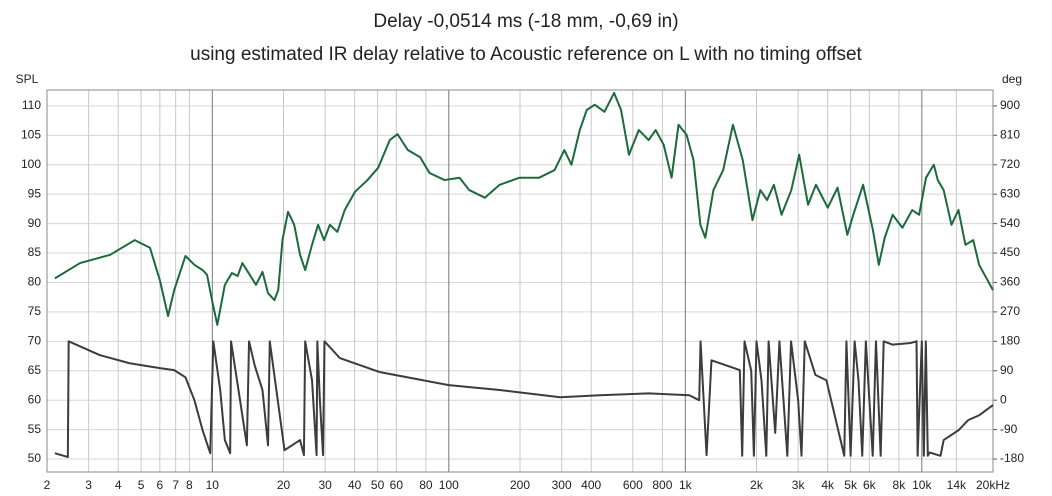  Describe the element at coordinates (591, 485) in the screenshot. I see `x-tick-label: 400` at that location.